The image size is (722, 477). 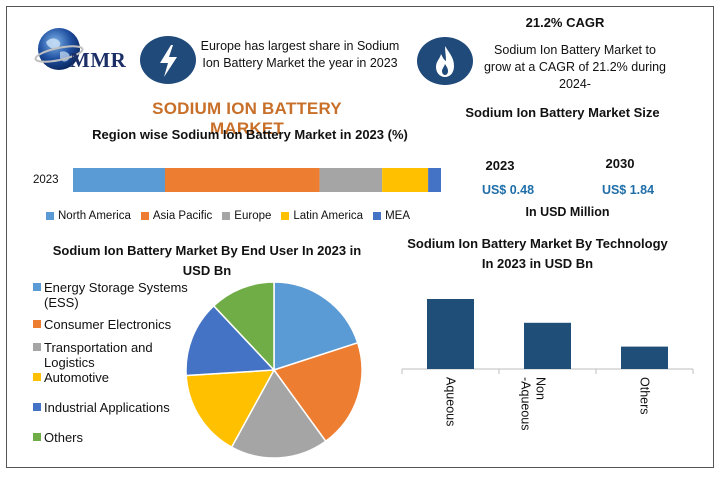 What do you see at coordinates (500, 165) in the screenshot?
I see `market-size-year-2023: 2023` at bounding box center [500, 165].